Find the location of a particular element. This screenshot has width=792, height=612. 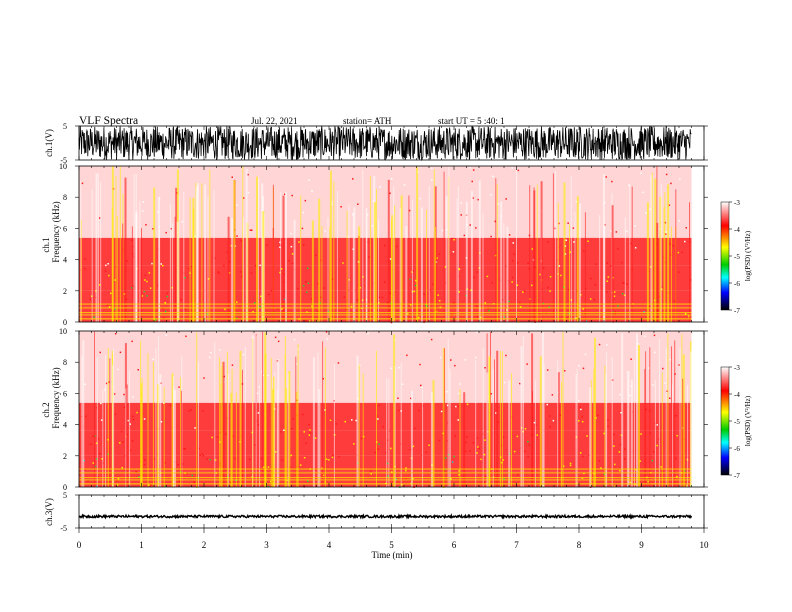

spec2-empty is located at coordinates (697, 409).